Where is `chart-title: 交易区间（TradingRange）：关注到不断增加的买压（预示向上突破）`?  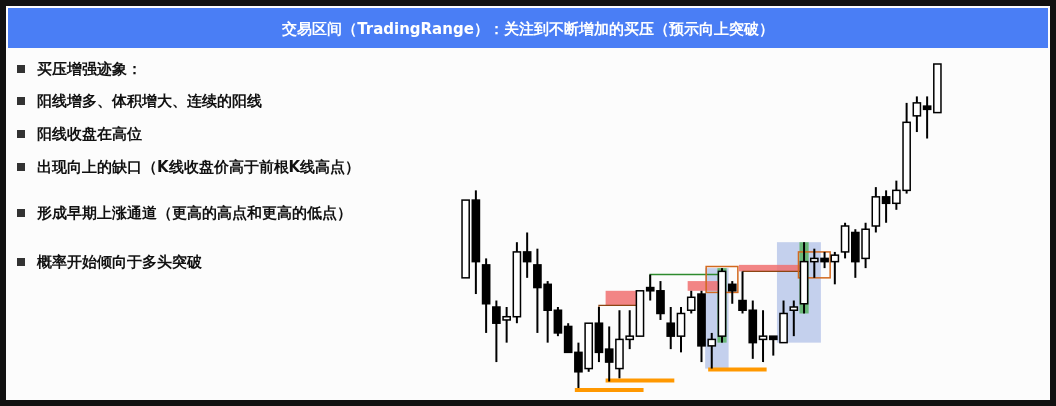 chart-title: 交易区间（TradingRange）：关注到不断增加的买压（预示向上突破） is located at coordinates (527, 29).